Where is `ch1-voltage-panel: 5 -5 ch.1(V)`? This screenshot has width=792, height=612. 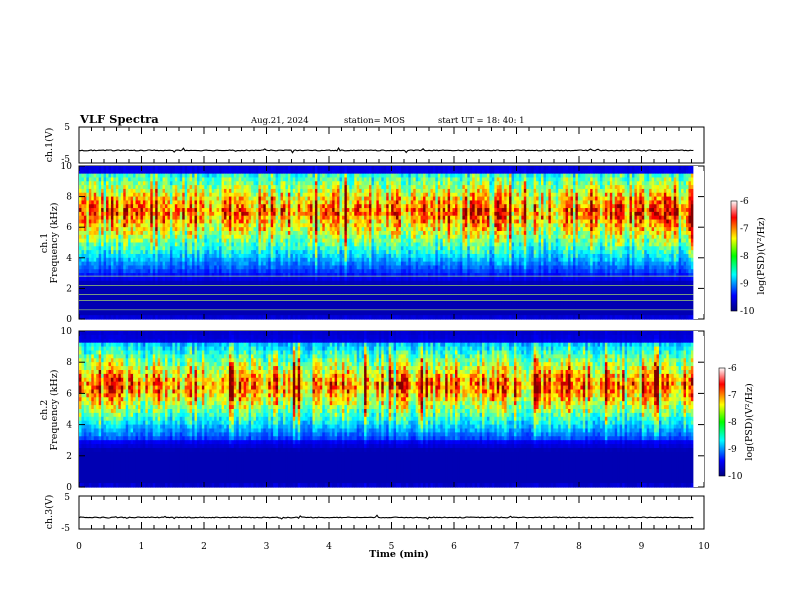 ch1-voltage-panel: 5 -5 ch.1(V) is located at coordinates (374, 144).